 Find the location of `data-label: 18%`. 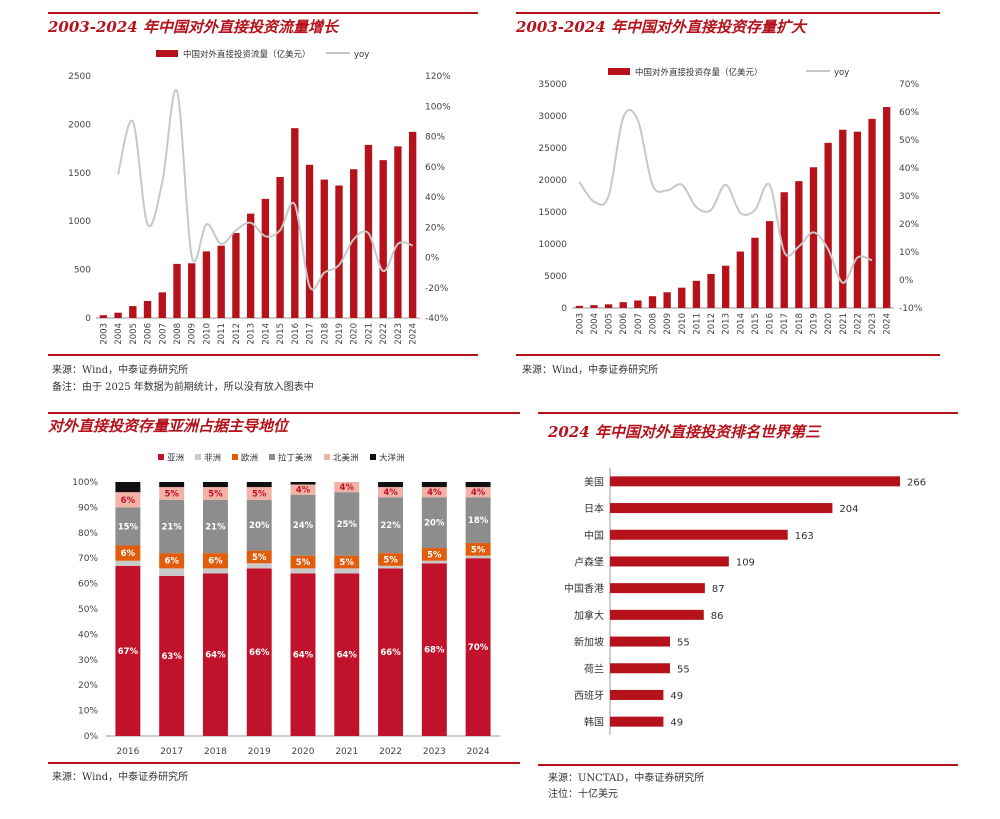

data-label: 18% is located at coordinates (478, 521).